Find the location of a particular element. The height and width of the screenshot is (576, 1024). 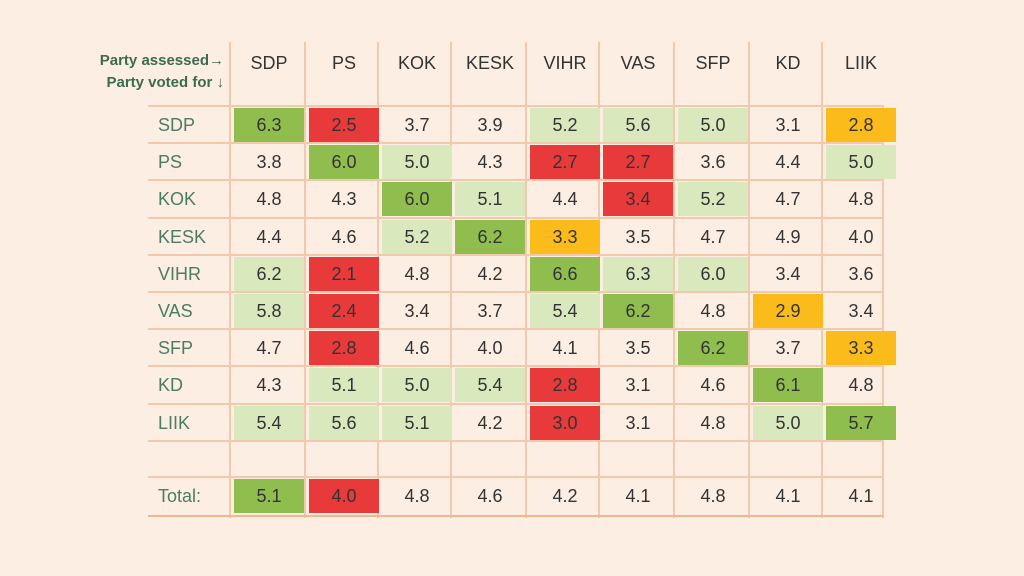

column-header-kok: KOK is located at coordinates (416, 63).